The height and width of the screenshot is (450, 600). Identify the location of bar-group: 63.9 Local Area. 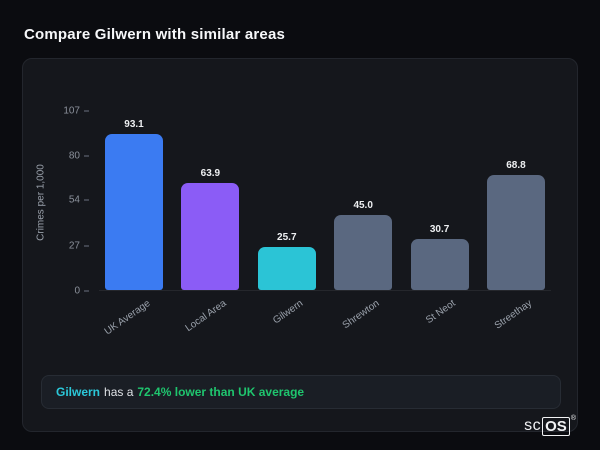
(210, 222).